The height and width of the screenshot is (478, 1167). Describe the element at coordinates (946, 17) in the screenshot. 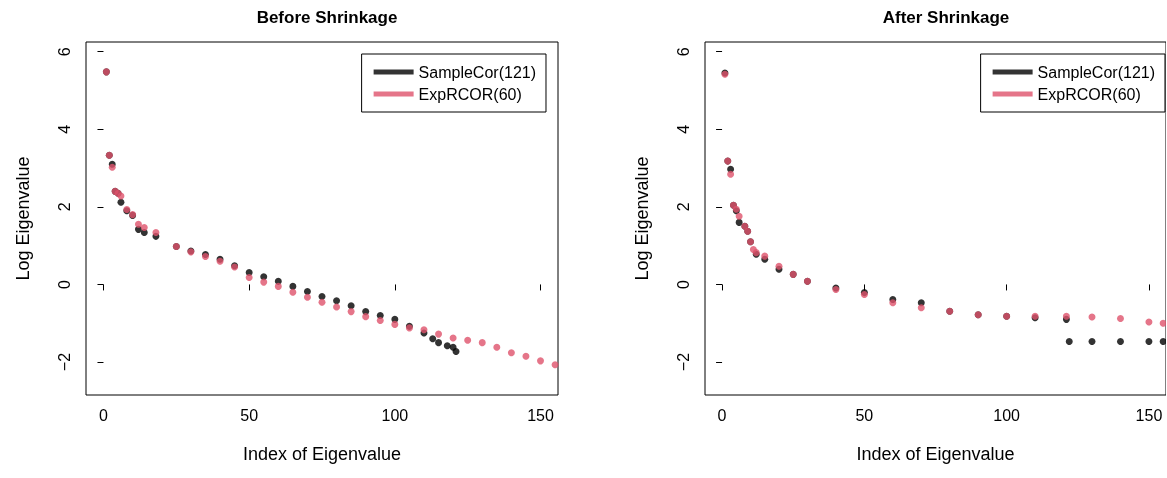

I see `chart-title: After Shrinkage` at that location.